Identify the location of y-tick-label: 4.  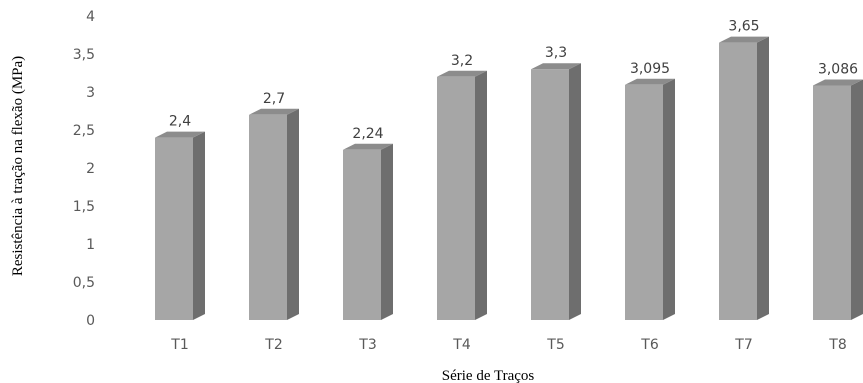
(90, 17).